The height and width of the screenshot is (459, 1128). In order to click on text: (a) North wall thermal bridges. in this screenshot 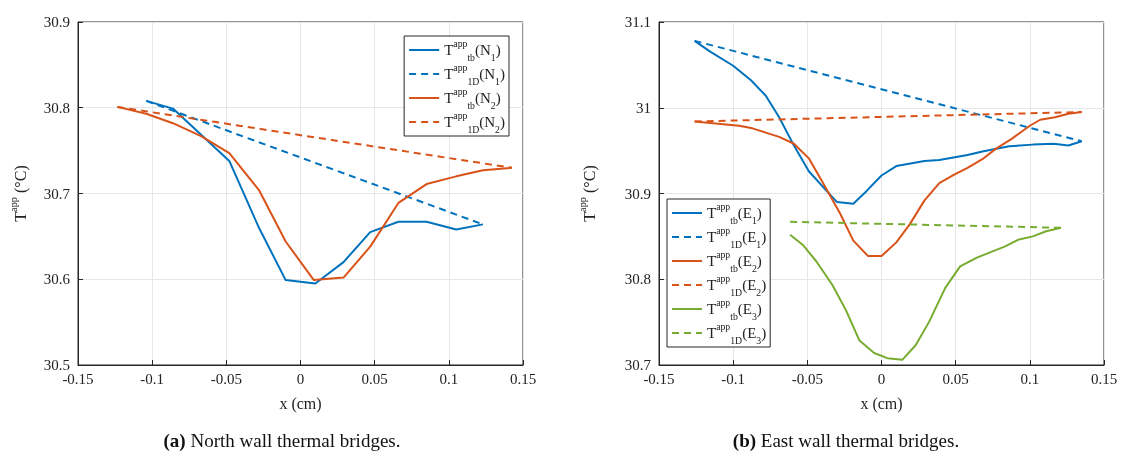, I will do `click(282, 441)`.